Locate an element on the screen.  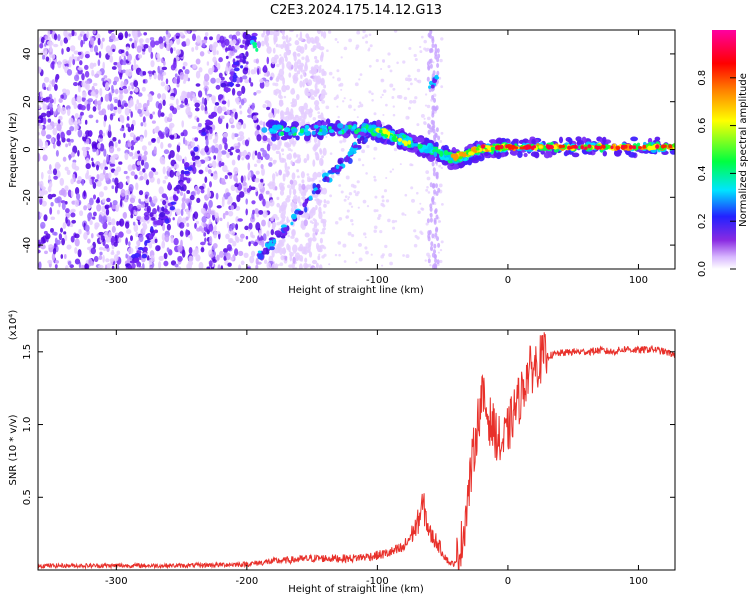
y-tick-label: 20 is located at coordinates (27, 101).